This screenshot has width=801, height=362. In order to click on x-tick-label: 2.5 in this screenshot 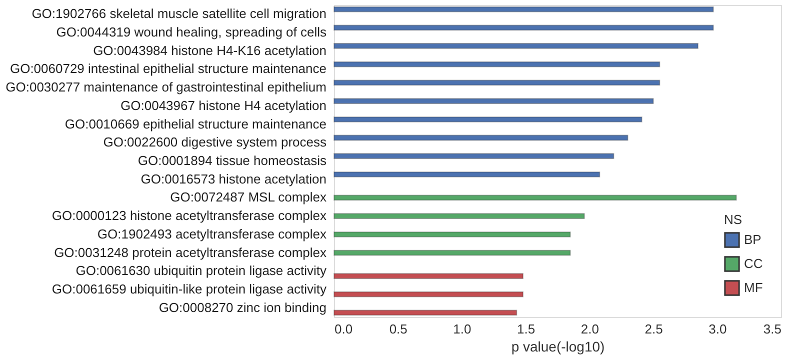, I will do `click(653, 329)`.